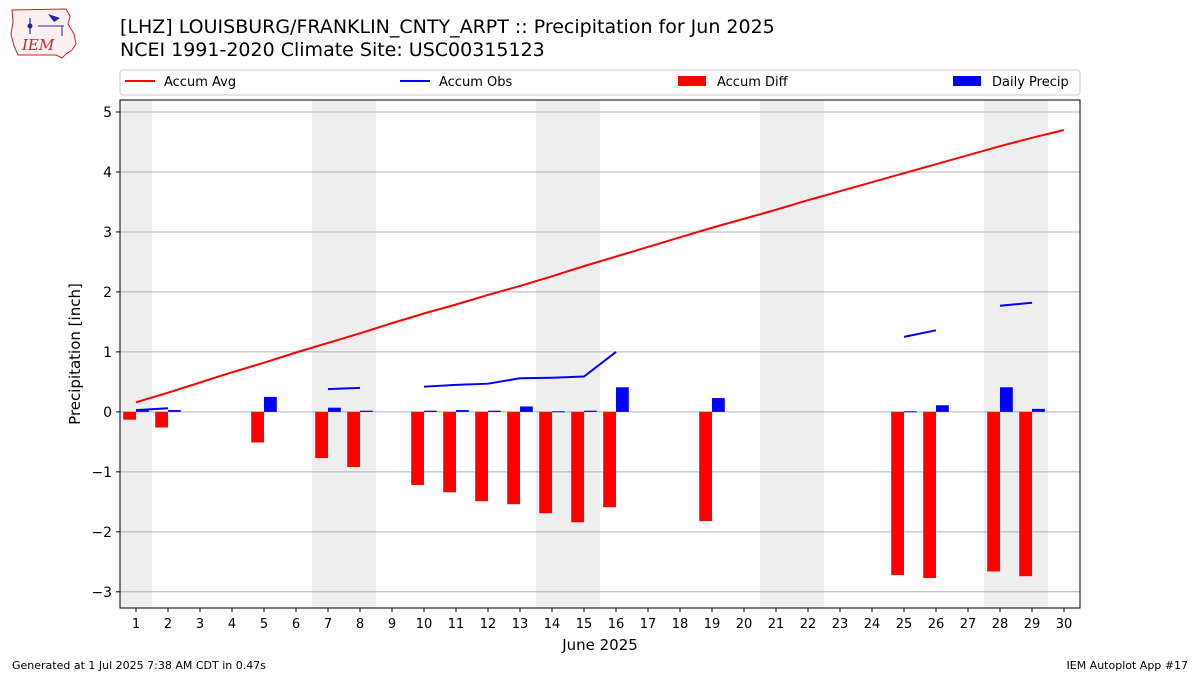 The width and height of the screenshot is (1200, 675). Describe the element at coordinates (101, 473) in the screenshot. I see `y-tick-label: −1` at that location.